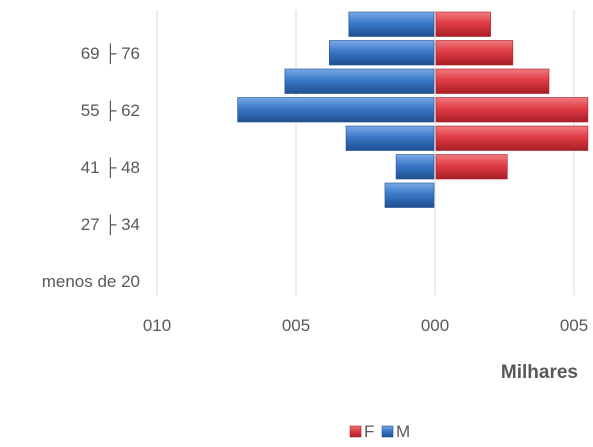 The height and width of the screenshot is (447, 593). I want to click on y-tick-label: 55 ├ 62, so click(110, 111).